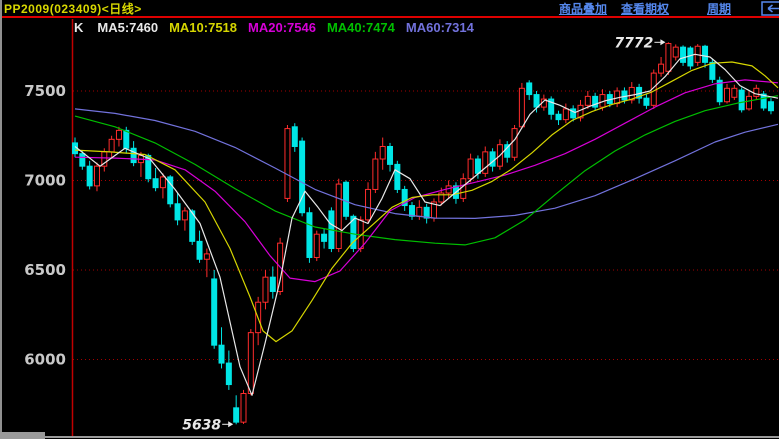 Image resolution: width=779 pixels, height=439 pixels. I want to click on window-bottom-border, so click(389, 437).